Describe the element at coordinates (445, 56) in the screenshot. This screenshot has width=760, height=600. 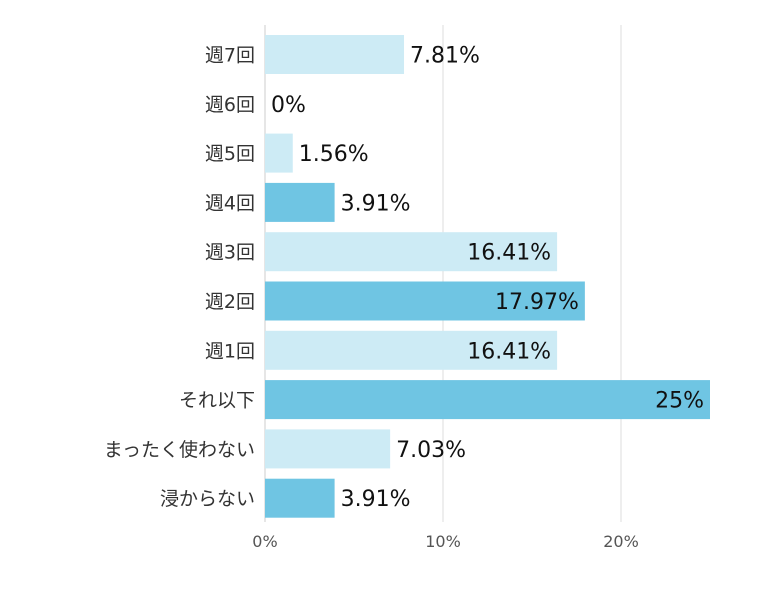
I see `value-label: 7.81%` at that location.